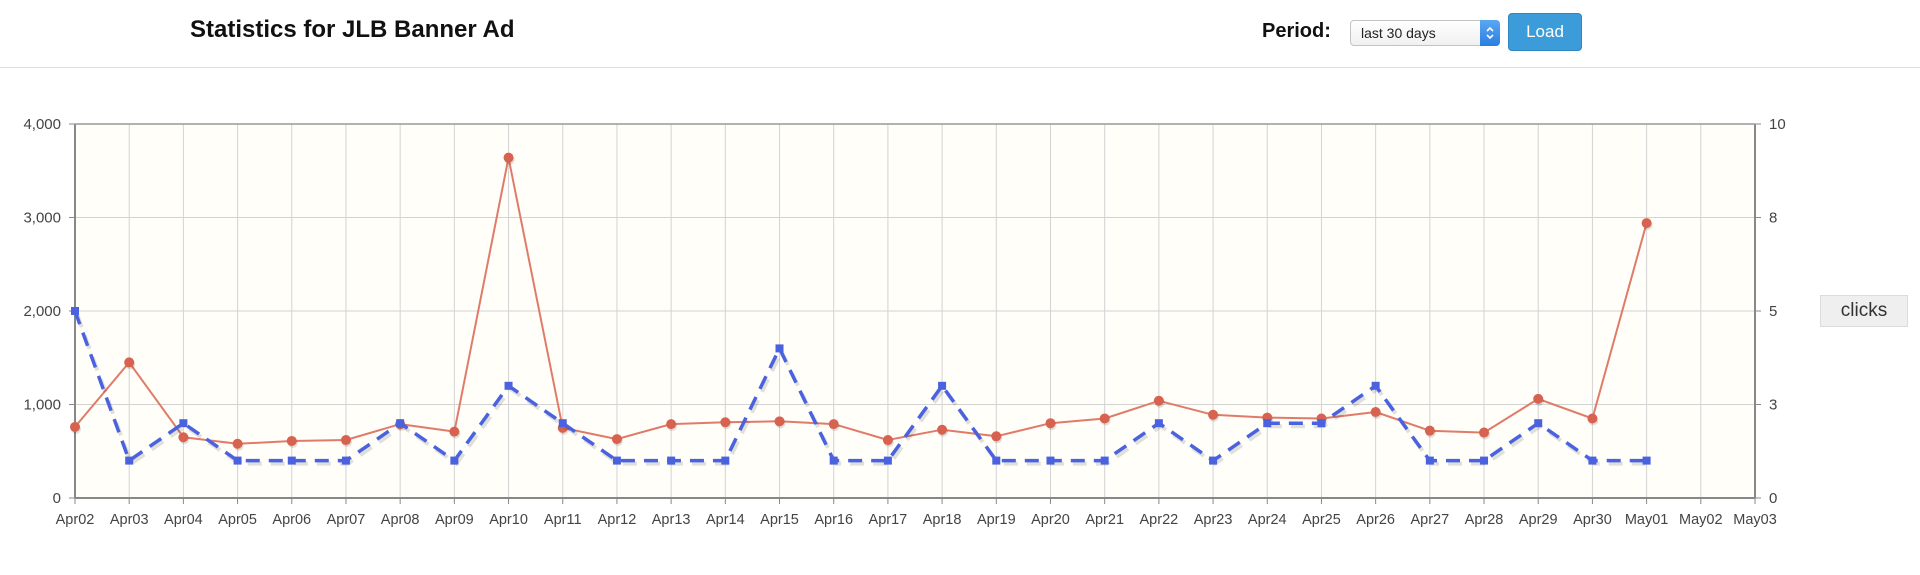  I want to click on select-arrows-icon, so click(1490, 33).